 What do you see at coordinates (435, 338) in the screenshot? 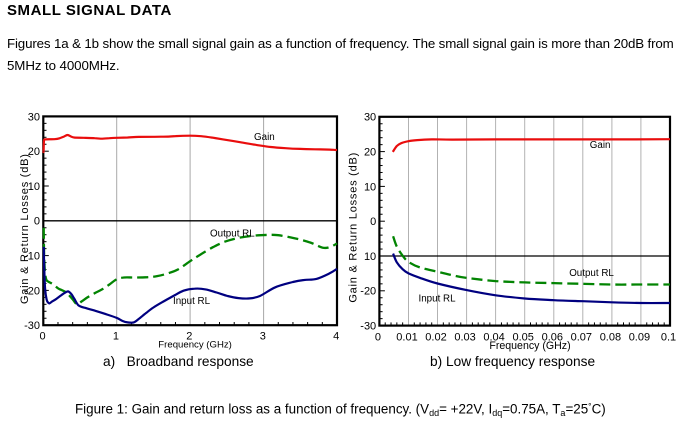
I see `svg-text: 0.02` at bounding box center [435, 338].